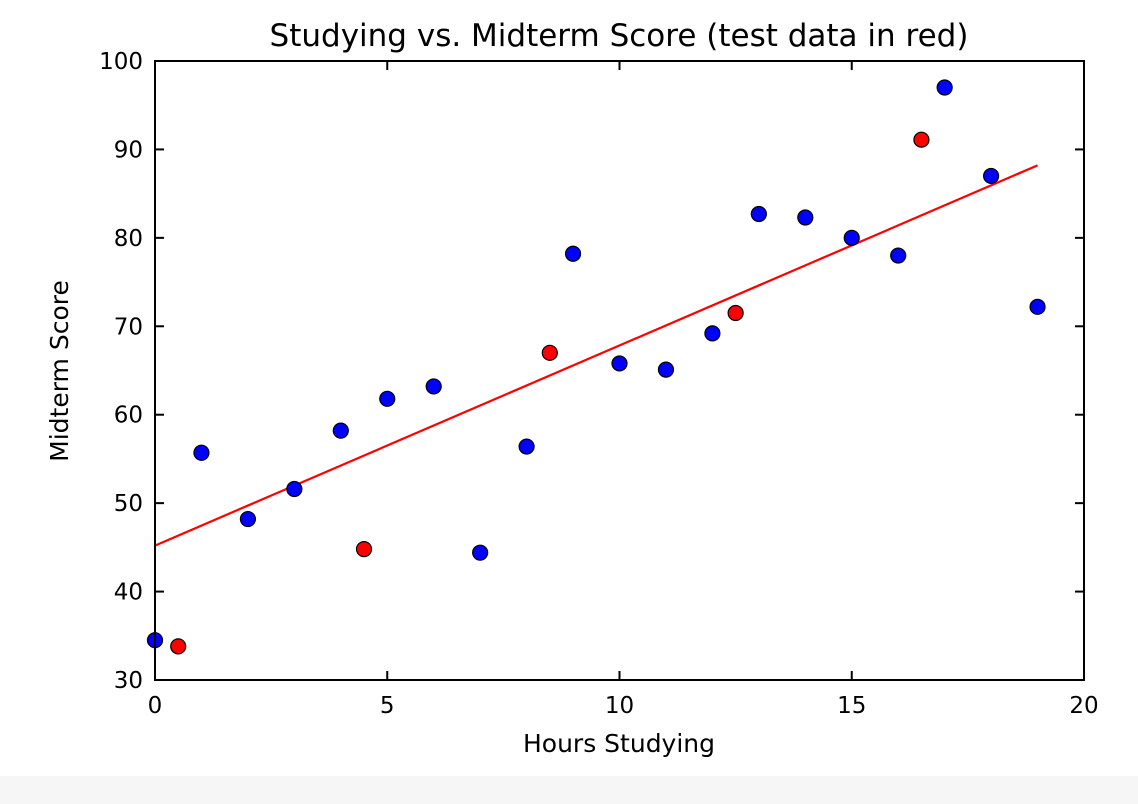 This screenshot has width=1138, height=804. I want to click on x-axis-label: Hours Studying, so click(619, 743).